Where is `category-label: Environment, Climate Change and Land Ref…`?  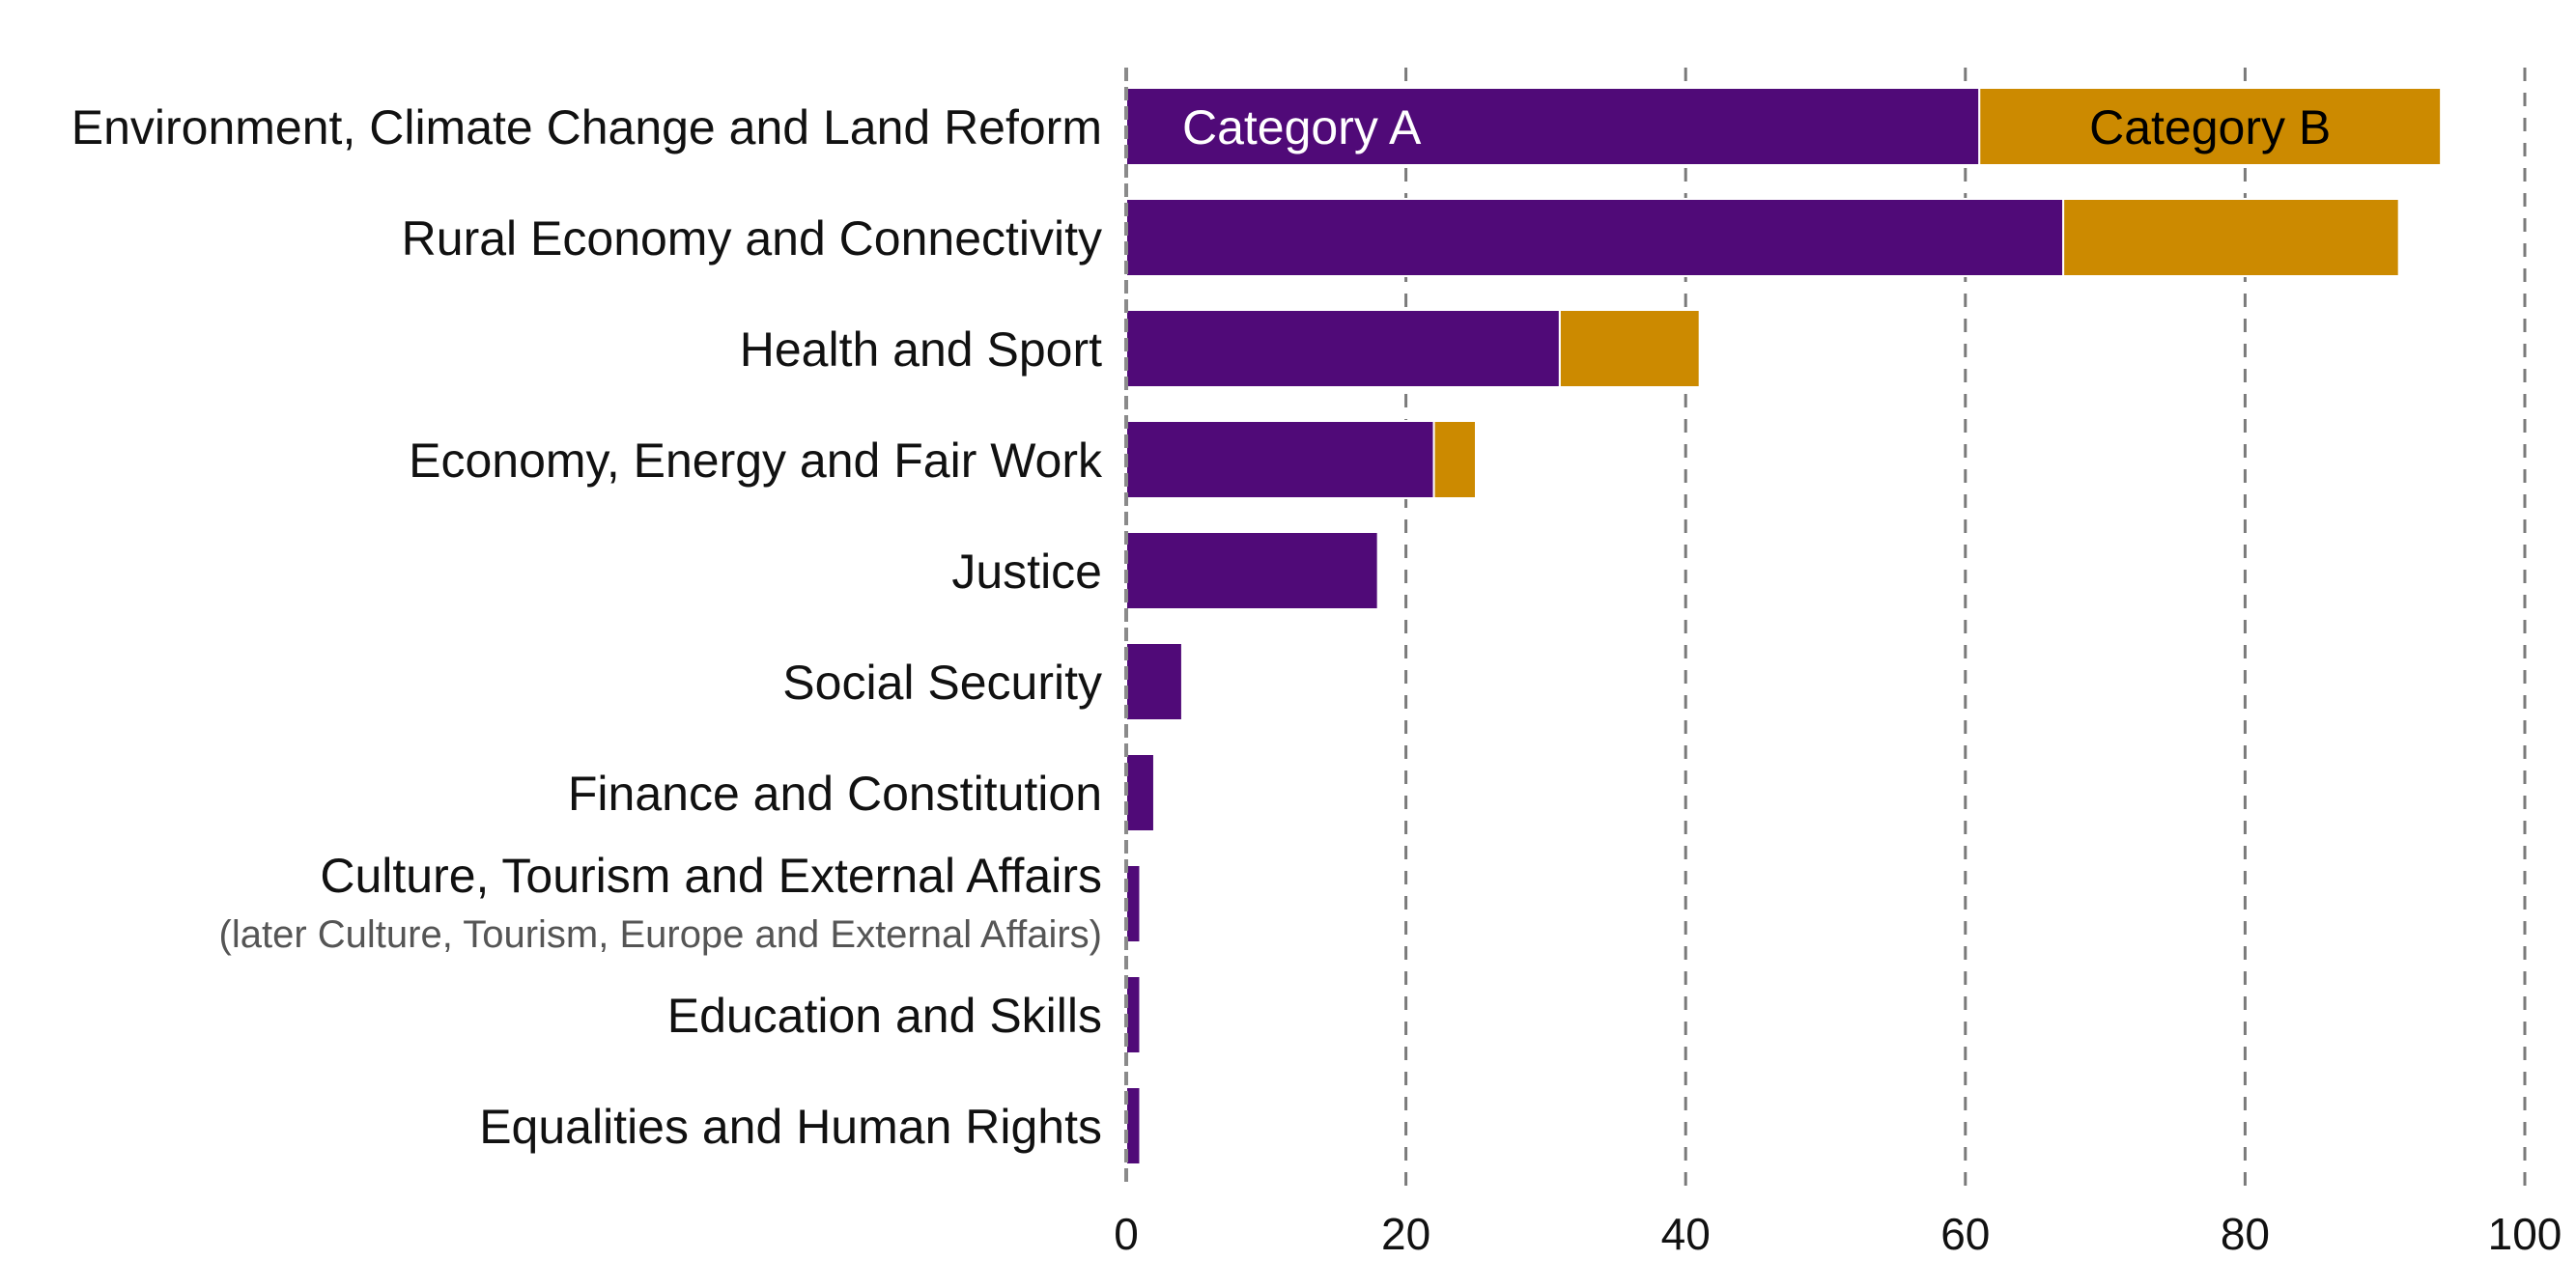 category-label: Environment, Climate Change and Land Ref… is located at coordinates (586, 127).